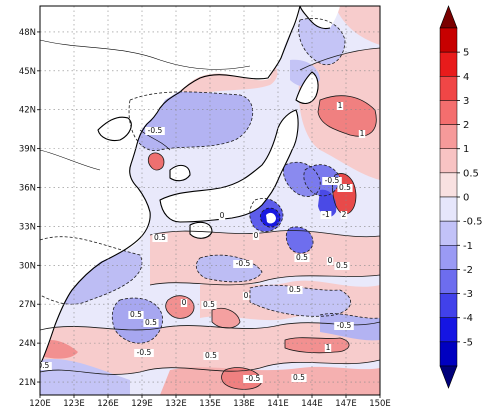 The height and width of the screenshot is (408, 499). I want to click on x-tick-label: 141E, so click(278, 403).